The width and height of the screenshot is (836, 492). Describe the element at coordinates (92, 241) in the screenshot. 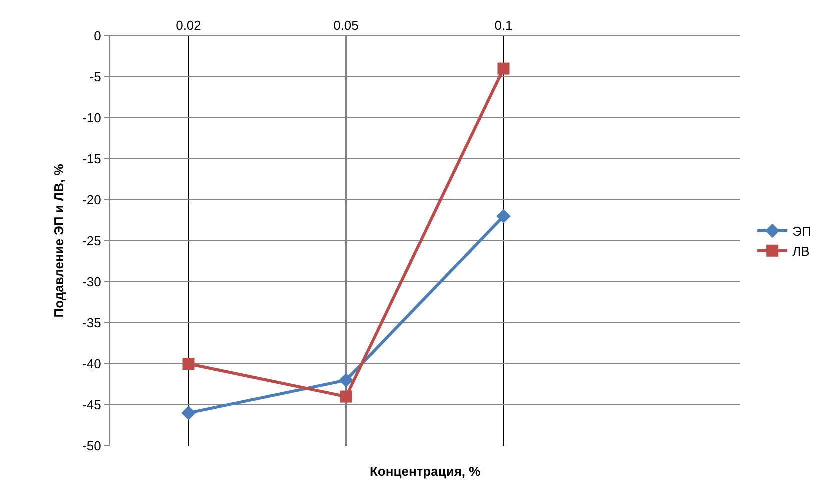

I see `y-tick-label: -25` at that location.